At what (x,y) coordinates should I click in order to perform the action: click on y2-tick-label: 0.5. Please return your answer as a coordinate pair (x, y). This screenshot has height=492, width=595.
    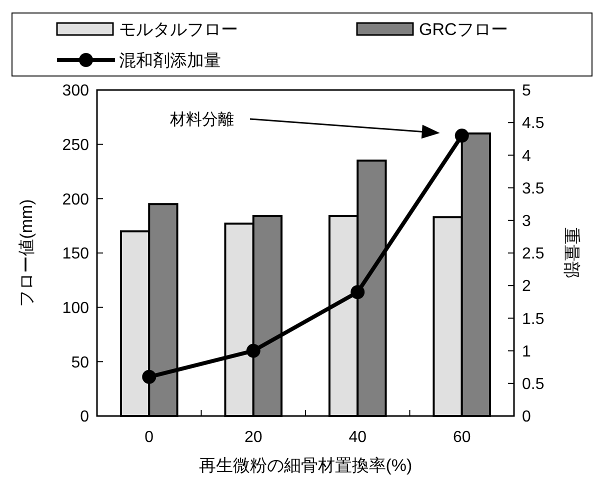
    Looking at the image, I should click on (533, 384).